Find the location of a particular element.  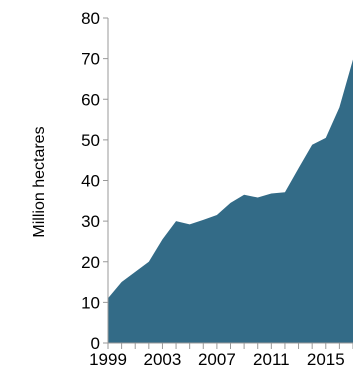

y-tick-label-10: 10 is located at coordinates (90, 302).